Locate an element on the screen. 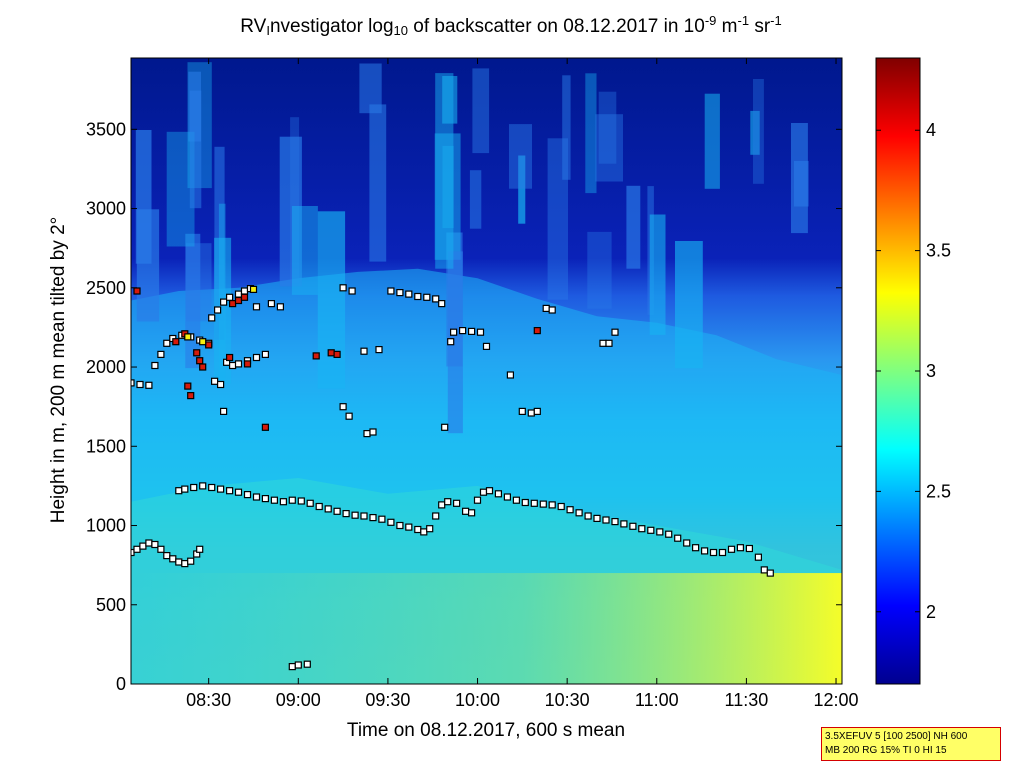  x-tick-label: 09:00 is located at coordinates (298, 700).